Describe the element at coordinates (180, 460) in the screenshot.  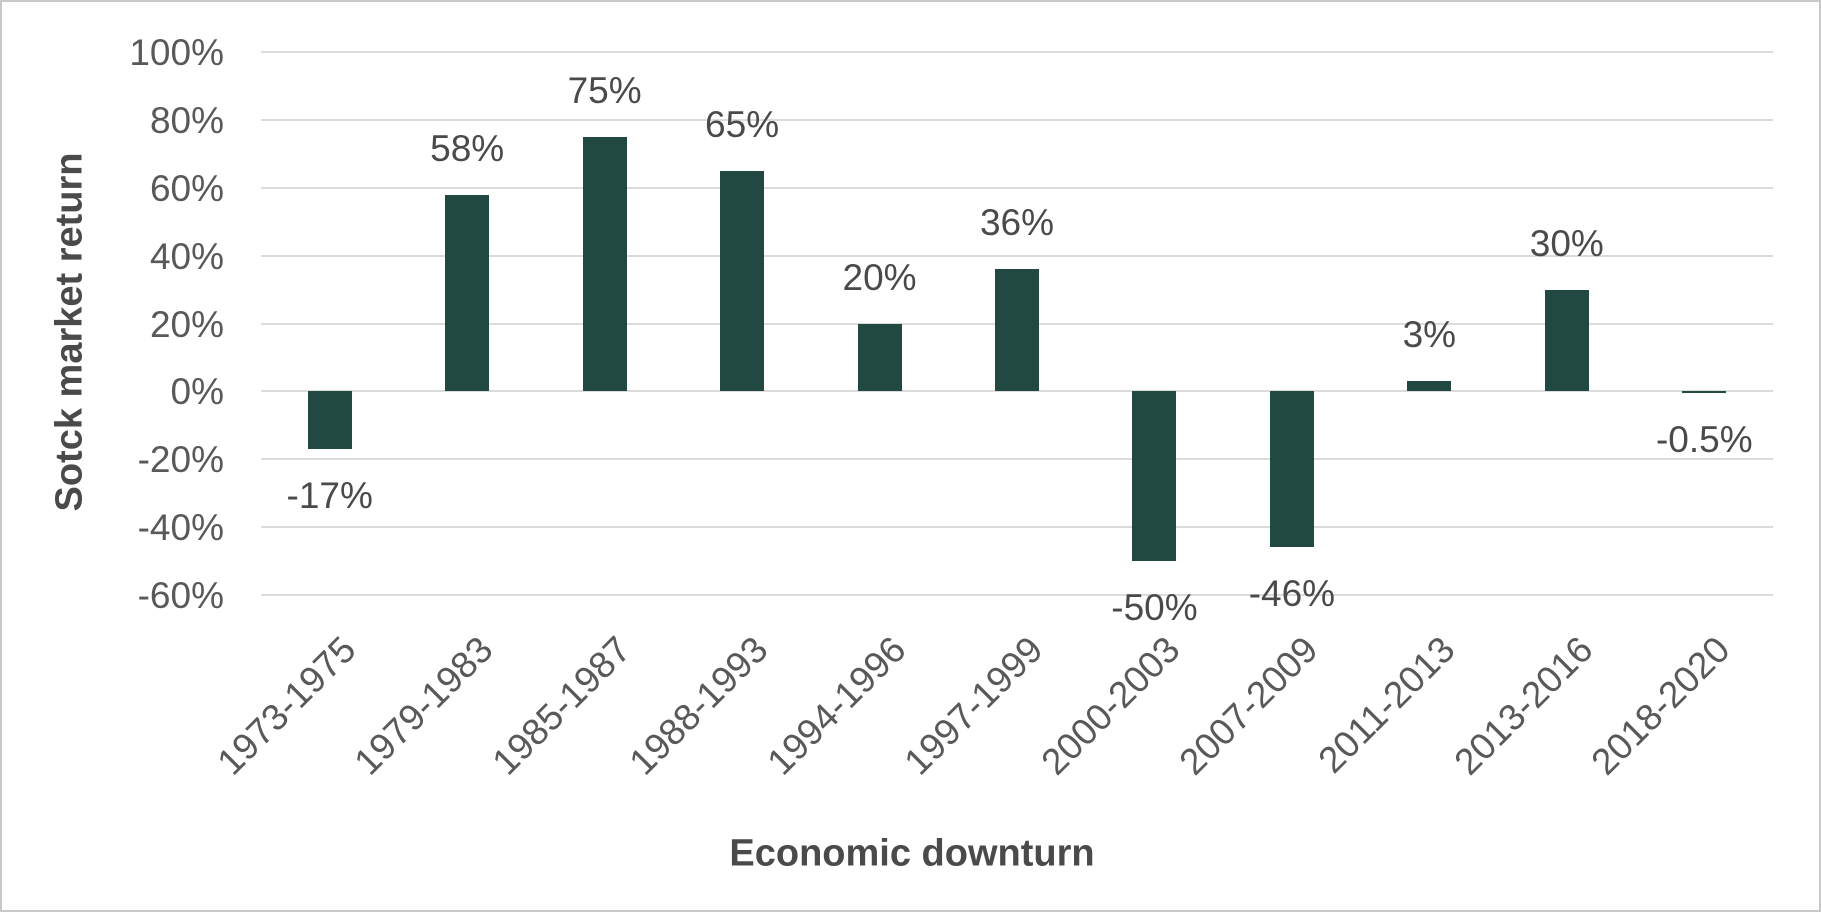
I see `y-tick-label: -20%` at that location.